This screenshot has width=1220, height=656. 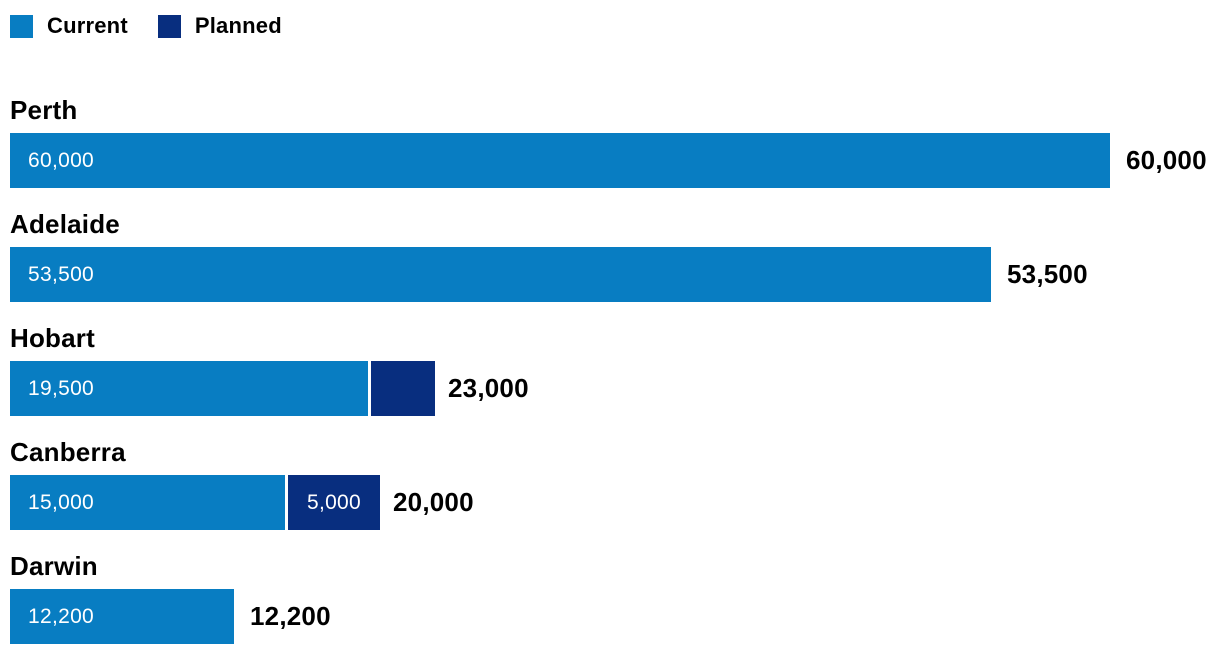 I want to click on category-label: Darwin, so click(x=54, y=566).